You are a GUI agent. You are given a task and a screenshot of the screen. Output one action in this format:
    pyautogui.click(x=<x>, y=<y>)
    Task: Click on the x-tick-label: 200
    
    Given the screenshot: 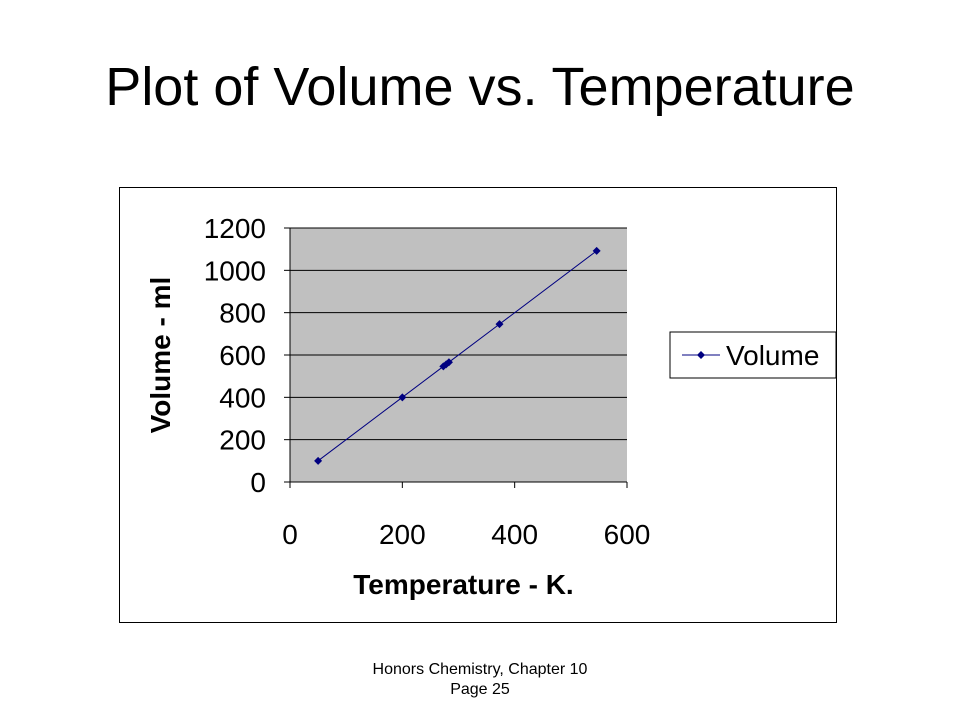 What is the action you would take?
    pyautogui.click(x=402, y=534)
    